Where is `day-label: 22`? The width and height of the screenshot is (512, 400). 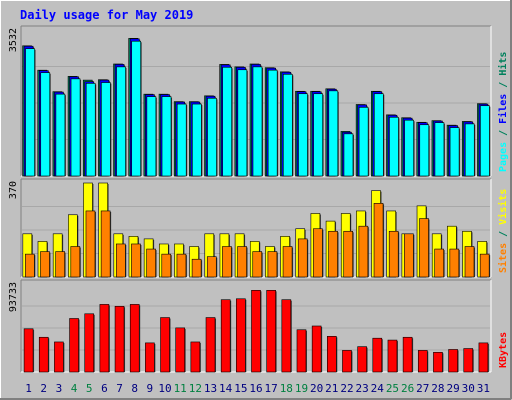 day-label: 22 is located at coordinates (346, 388).